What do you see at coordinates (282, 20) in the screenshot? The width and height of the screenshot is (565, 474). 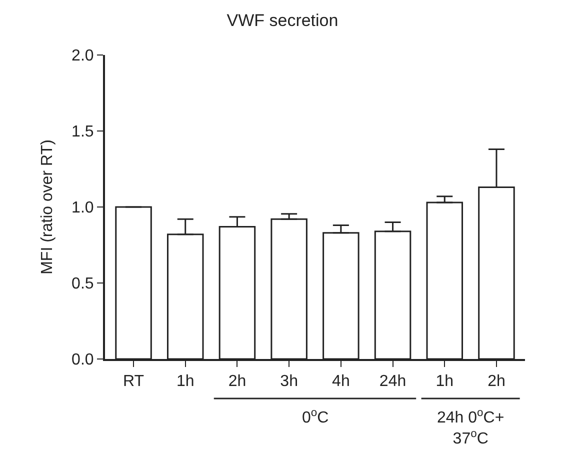 I see `chart-title: VWF secretion` at bounding box center [282, 20].